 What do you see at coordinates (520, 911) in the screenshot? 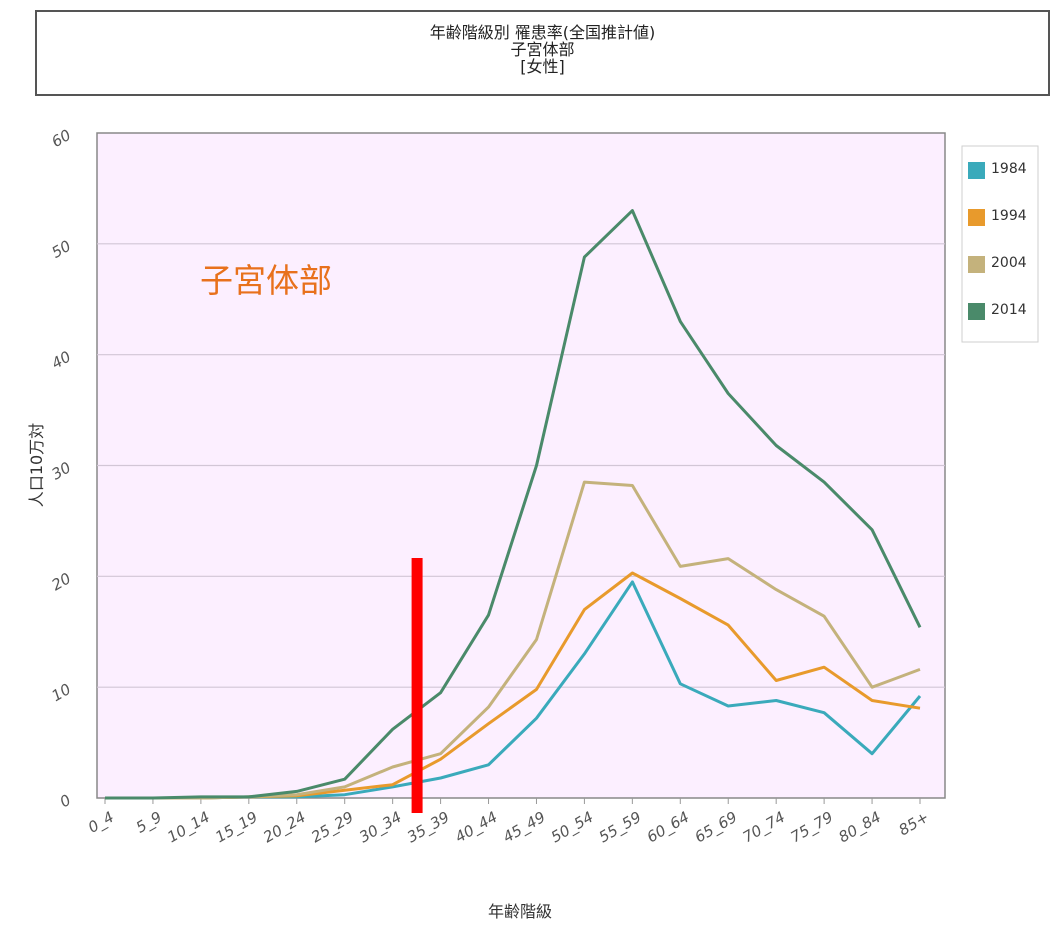
I see `x-axis-label: 年齢階級` at bounding box center [520, 911].